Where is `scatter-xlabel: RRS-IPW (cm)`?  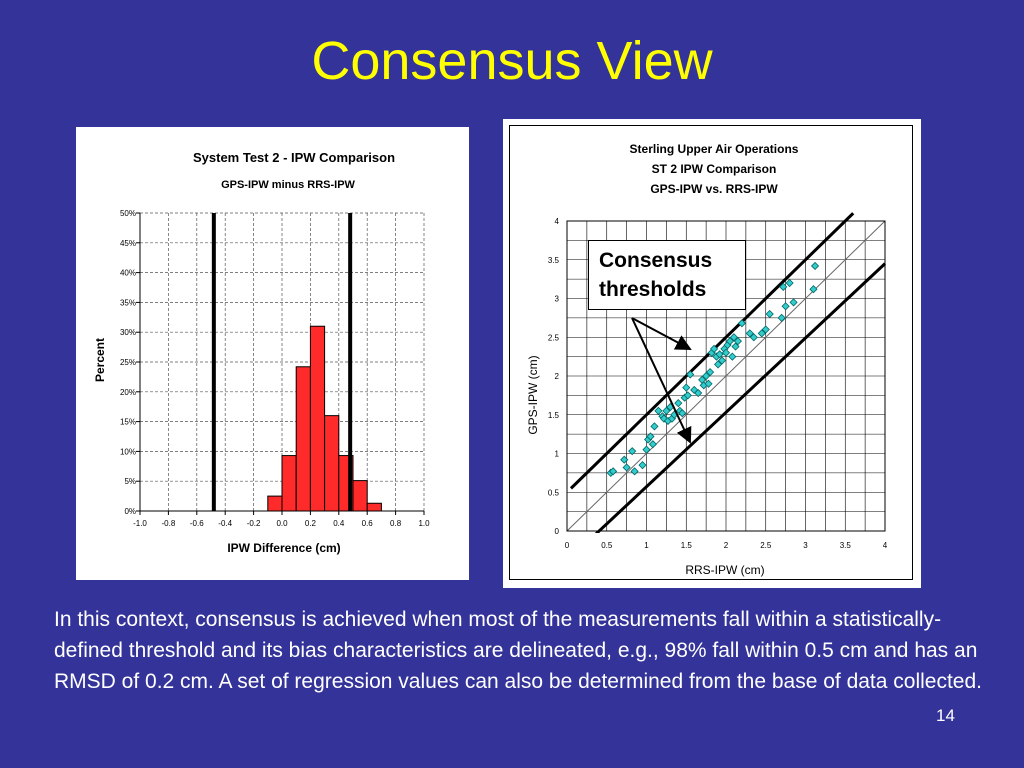
scatter-xlabel: RRS-IPW (cm) is located at coordinates (724, 570).